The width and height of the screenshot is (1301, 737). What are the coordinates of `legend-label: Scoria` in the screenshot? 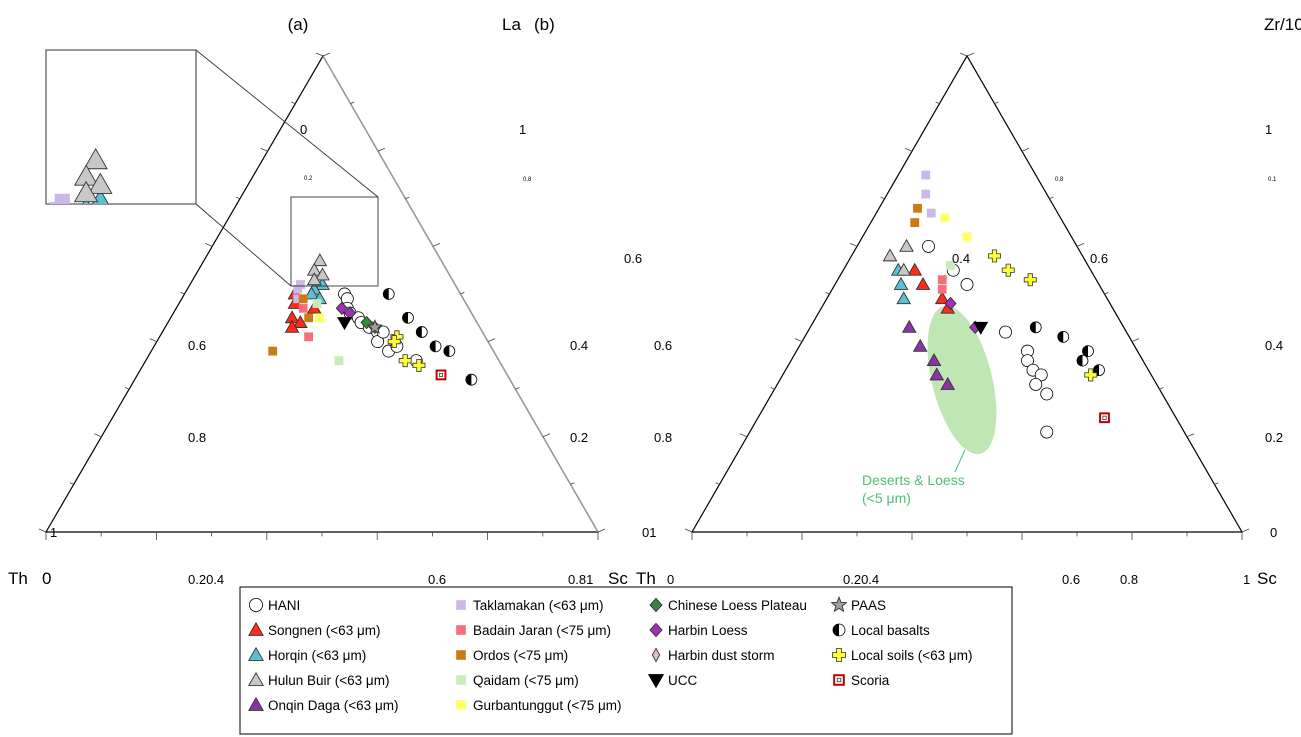 It's located at (870, 680).